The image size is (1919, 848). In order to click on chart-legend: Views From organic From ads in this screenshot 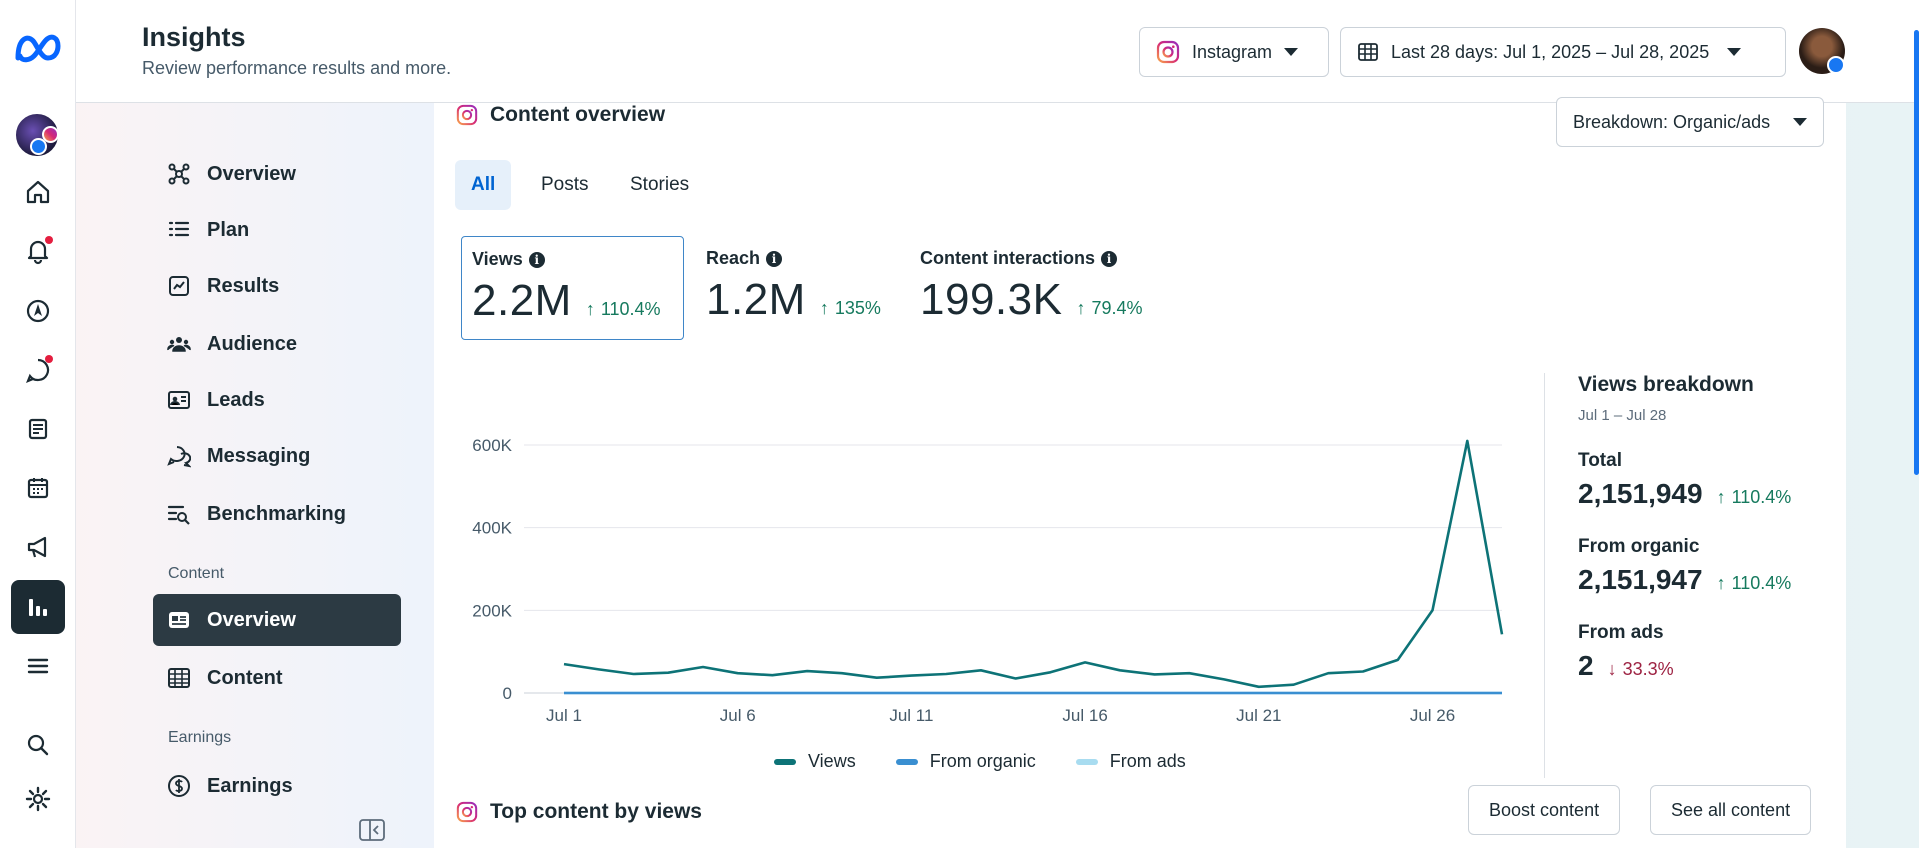, I will do `click(980, 761)`.